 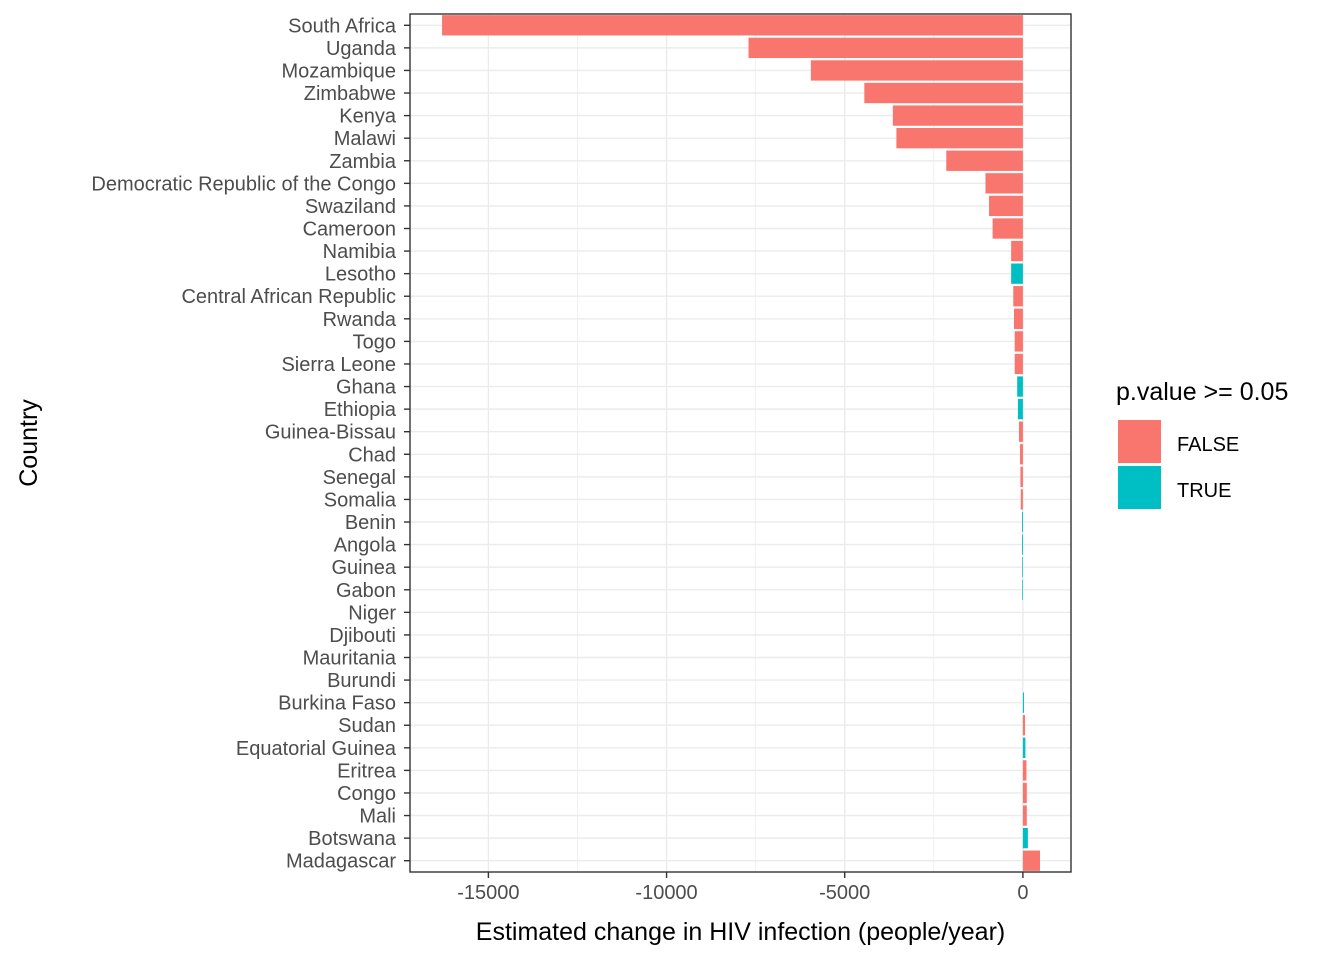 I want to click on y-tick-label: Somalia, so click(x=360, y=500).